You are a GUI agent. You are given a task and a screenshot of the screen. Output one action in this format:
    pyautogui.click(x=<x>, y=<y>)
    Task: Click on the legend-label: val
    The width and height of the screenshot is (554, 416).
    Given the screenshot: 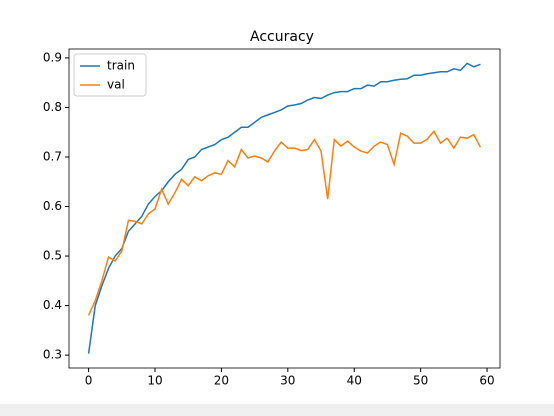 What is the action you would take?
    pyautogui.click(x=116, y=85)
    